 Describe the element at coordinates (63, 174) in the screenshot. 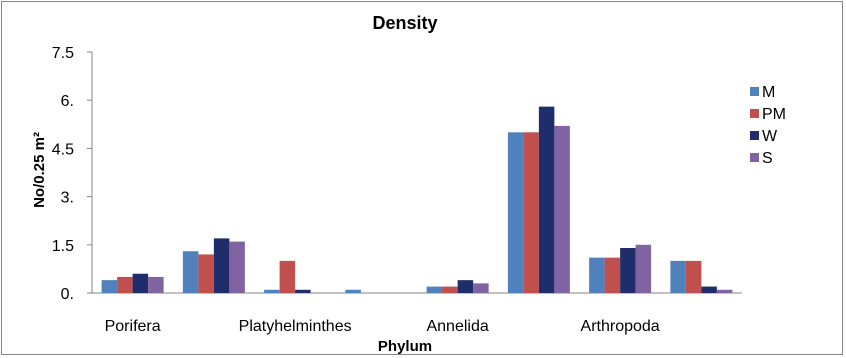

I see `y-axis-ticks: 0. 1.5 3. 4.5 6. 7.5` at that location.